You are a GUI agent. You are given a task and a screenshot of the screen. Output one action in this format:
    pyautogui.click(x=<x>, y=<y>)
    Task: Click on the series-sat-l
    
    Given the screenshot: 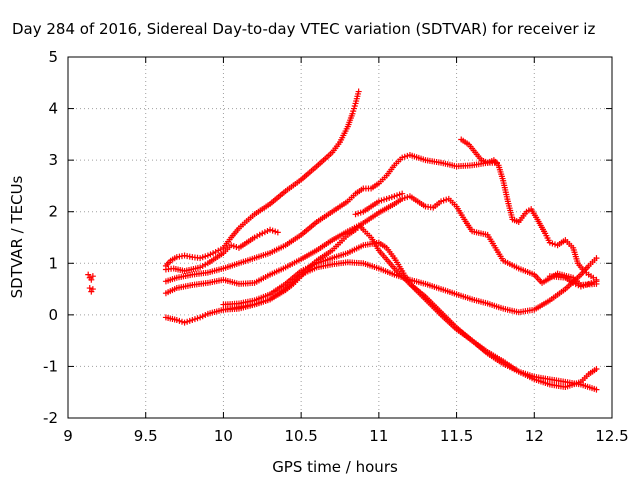 What is the action you would take?
    pyautogui.click(x=573, y=281)
    